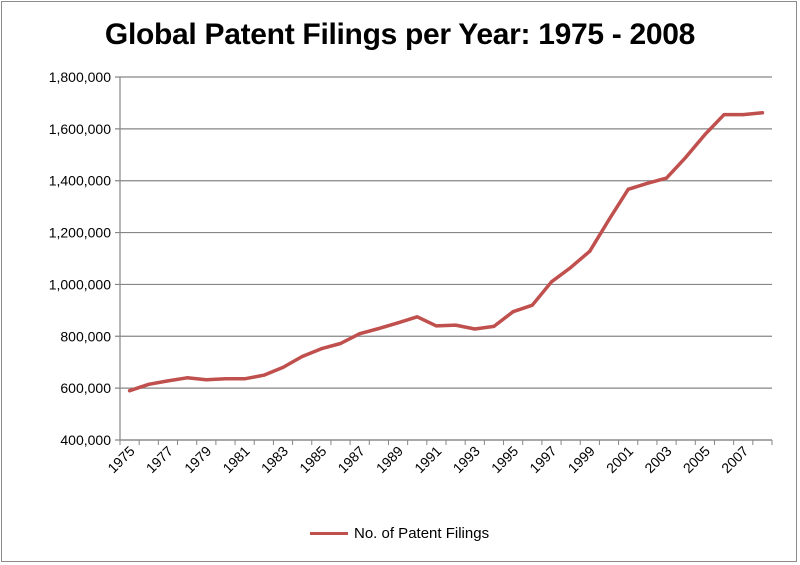 Image resolution: width=800 pixels, height=565 pixels. I want to click on x-tick-label: 2007, so click(734, 459).